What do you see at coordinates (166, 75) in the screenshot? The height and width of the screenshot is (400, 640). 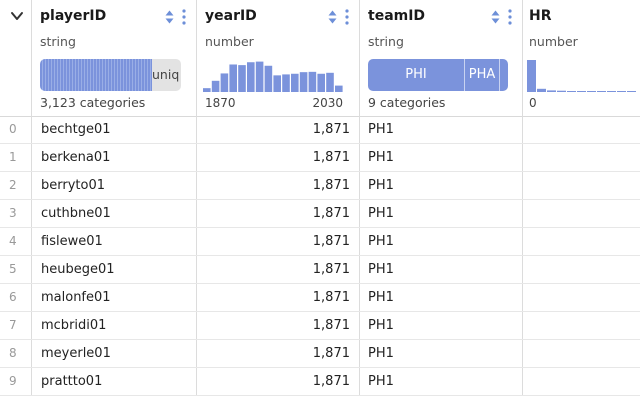 I see `unique-bar-rest` at bounding box center [166, 75].